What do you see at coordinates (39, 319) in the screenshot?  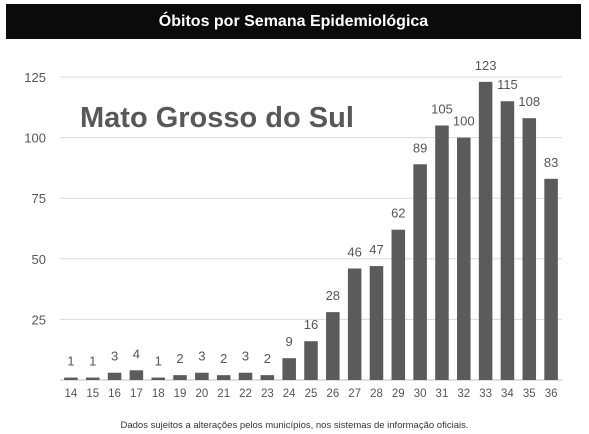 I see `y-tick-label: 25` at bounding box center [39, 319].